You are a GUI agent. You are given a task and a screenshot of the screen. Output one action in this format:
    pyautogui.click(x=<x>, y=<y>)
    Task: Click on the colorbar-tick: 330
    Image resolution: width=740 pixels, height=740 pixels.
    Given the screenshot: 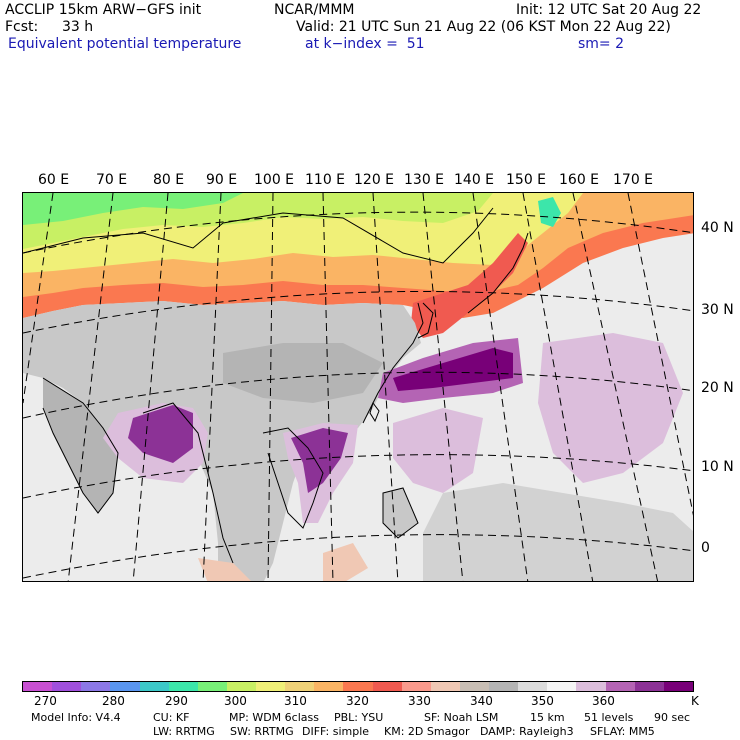 What is the action you would take?
    pyautogui.click(x=419, y=701)
    